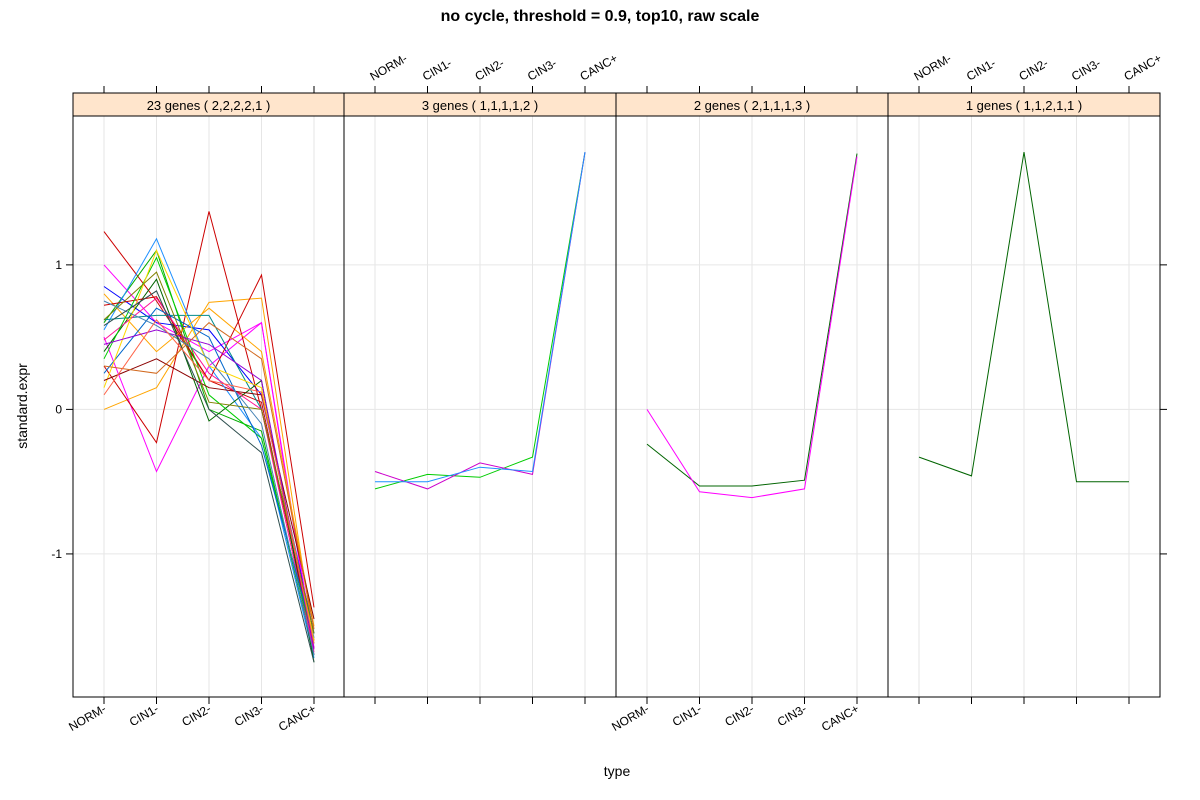 The width and height of the screenshot is (1200, 800). I want to click on panel-strip-label: 2 genes ( 2,1,1,1,3 ), so click(752, 105).